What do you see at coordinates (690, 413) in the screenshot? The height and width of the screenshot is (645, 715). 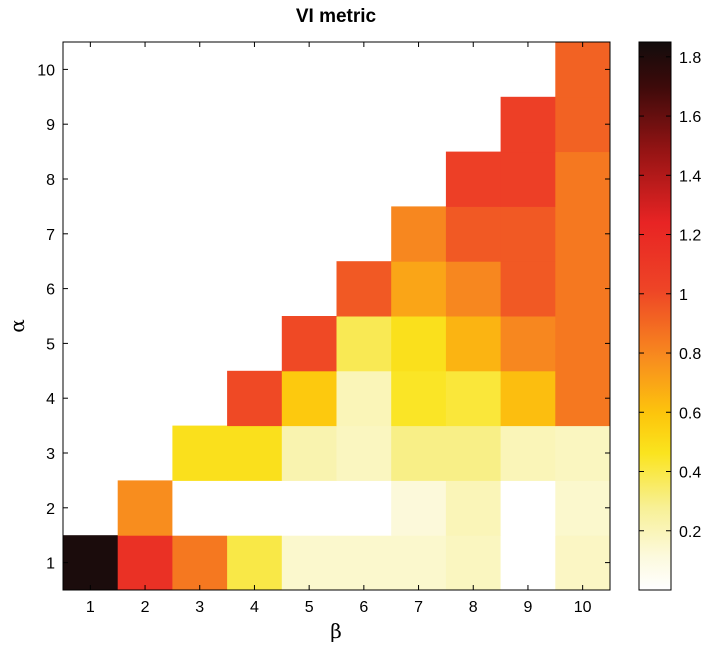 I see `colorbar-tick-label: 0.6` at bounding box center [690, 413].